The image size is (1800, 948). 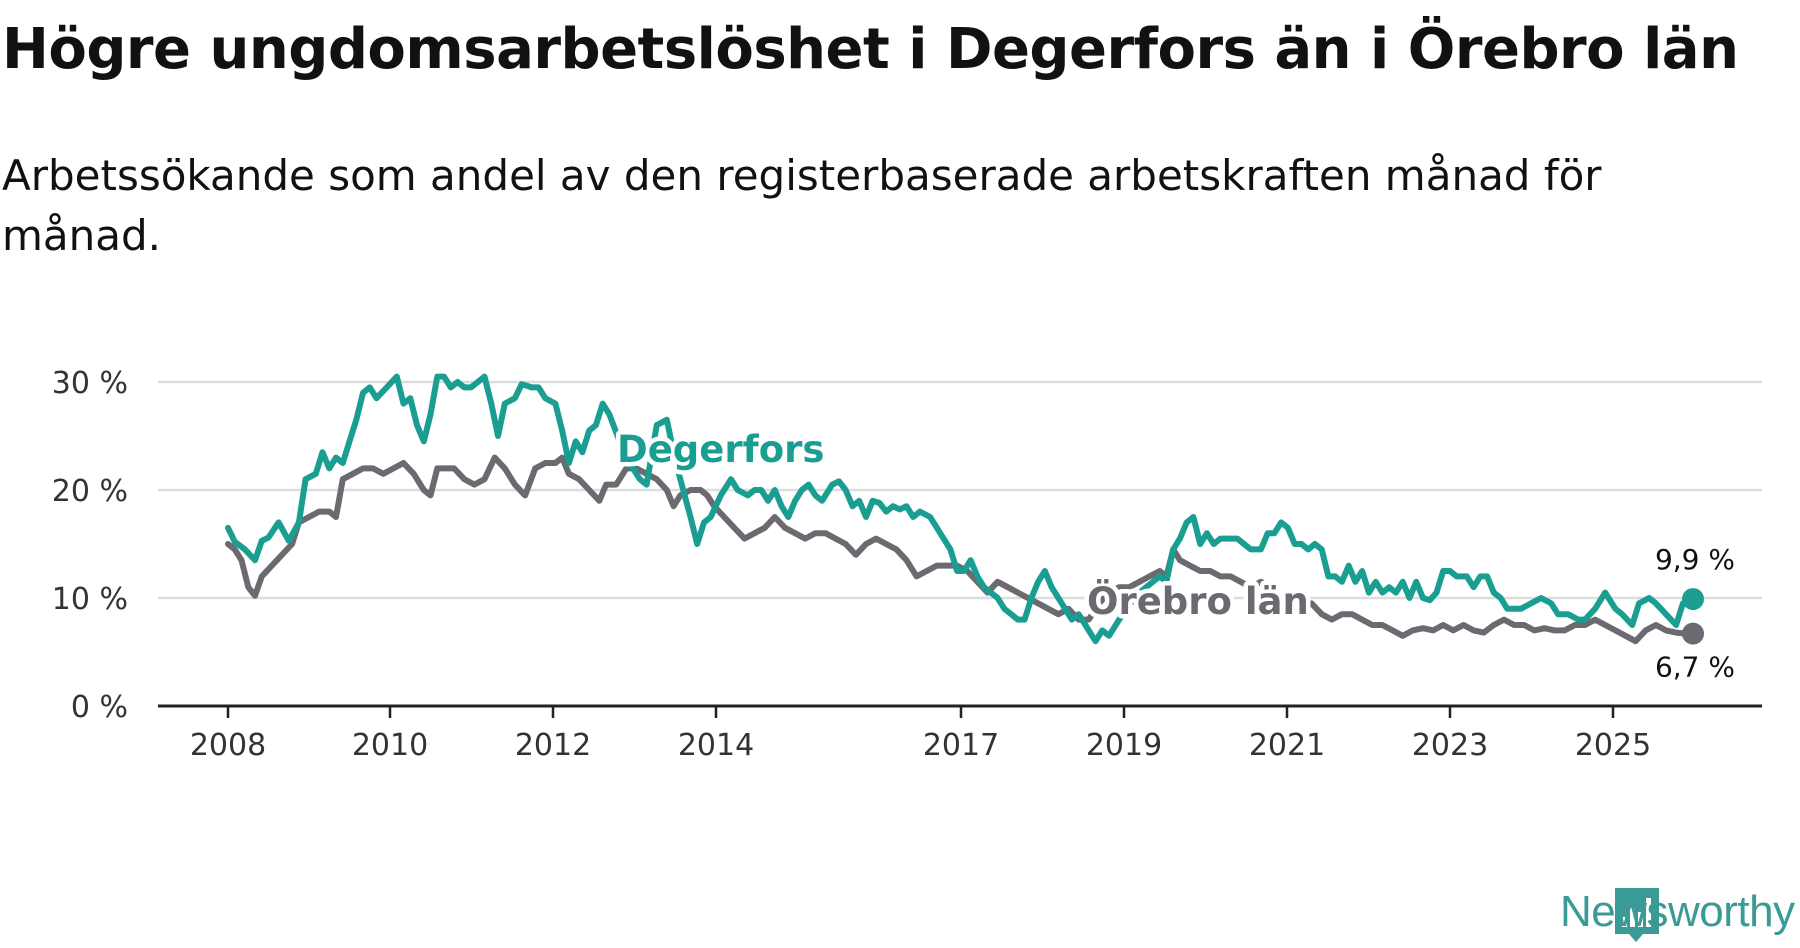 I want to click on brand-name: Newsworthy, so click(x=1677, y=911).